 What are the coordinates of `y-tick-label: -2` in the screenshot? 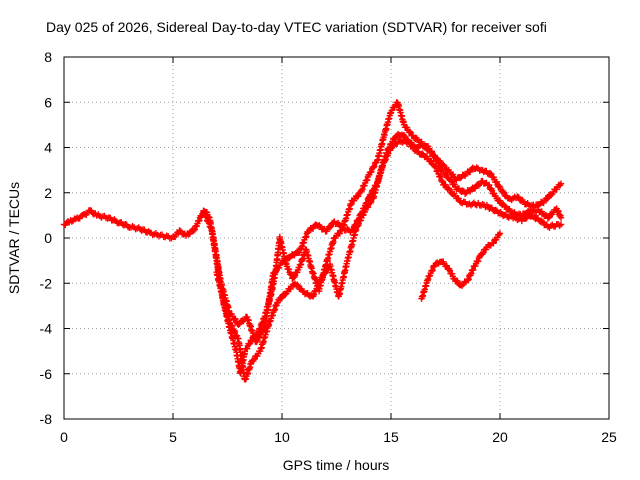 It's located at (46, 283).